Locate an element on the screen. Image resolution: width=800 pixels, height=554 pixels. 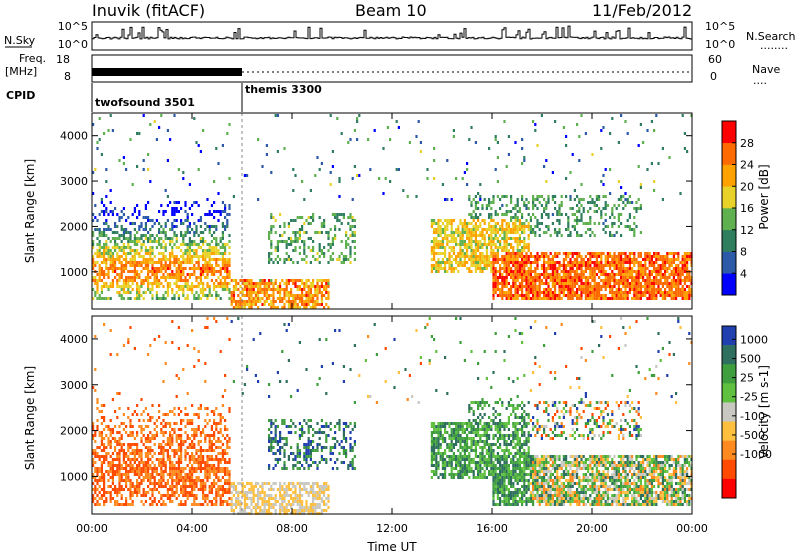
colorbar-tick-label: 20 is located at coordinates (747, 186).